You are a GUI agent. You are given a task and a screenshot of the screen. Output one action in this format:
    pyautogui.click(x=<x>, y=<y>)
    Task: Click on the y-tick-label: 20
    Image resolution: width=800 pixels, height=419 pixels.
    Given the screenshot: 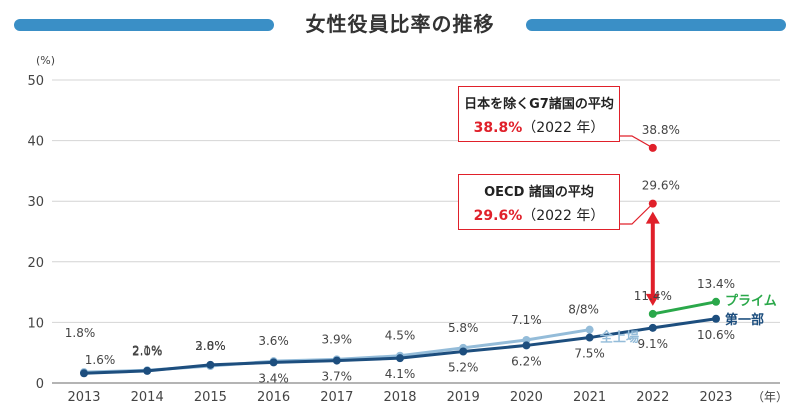 What is the action you would take?
    pyautogui.click(x=35, y=263)
    